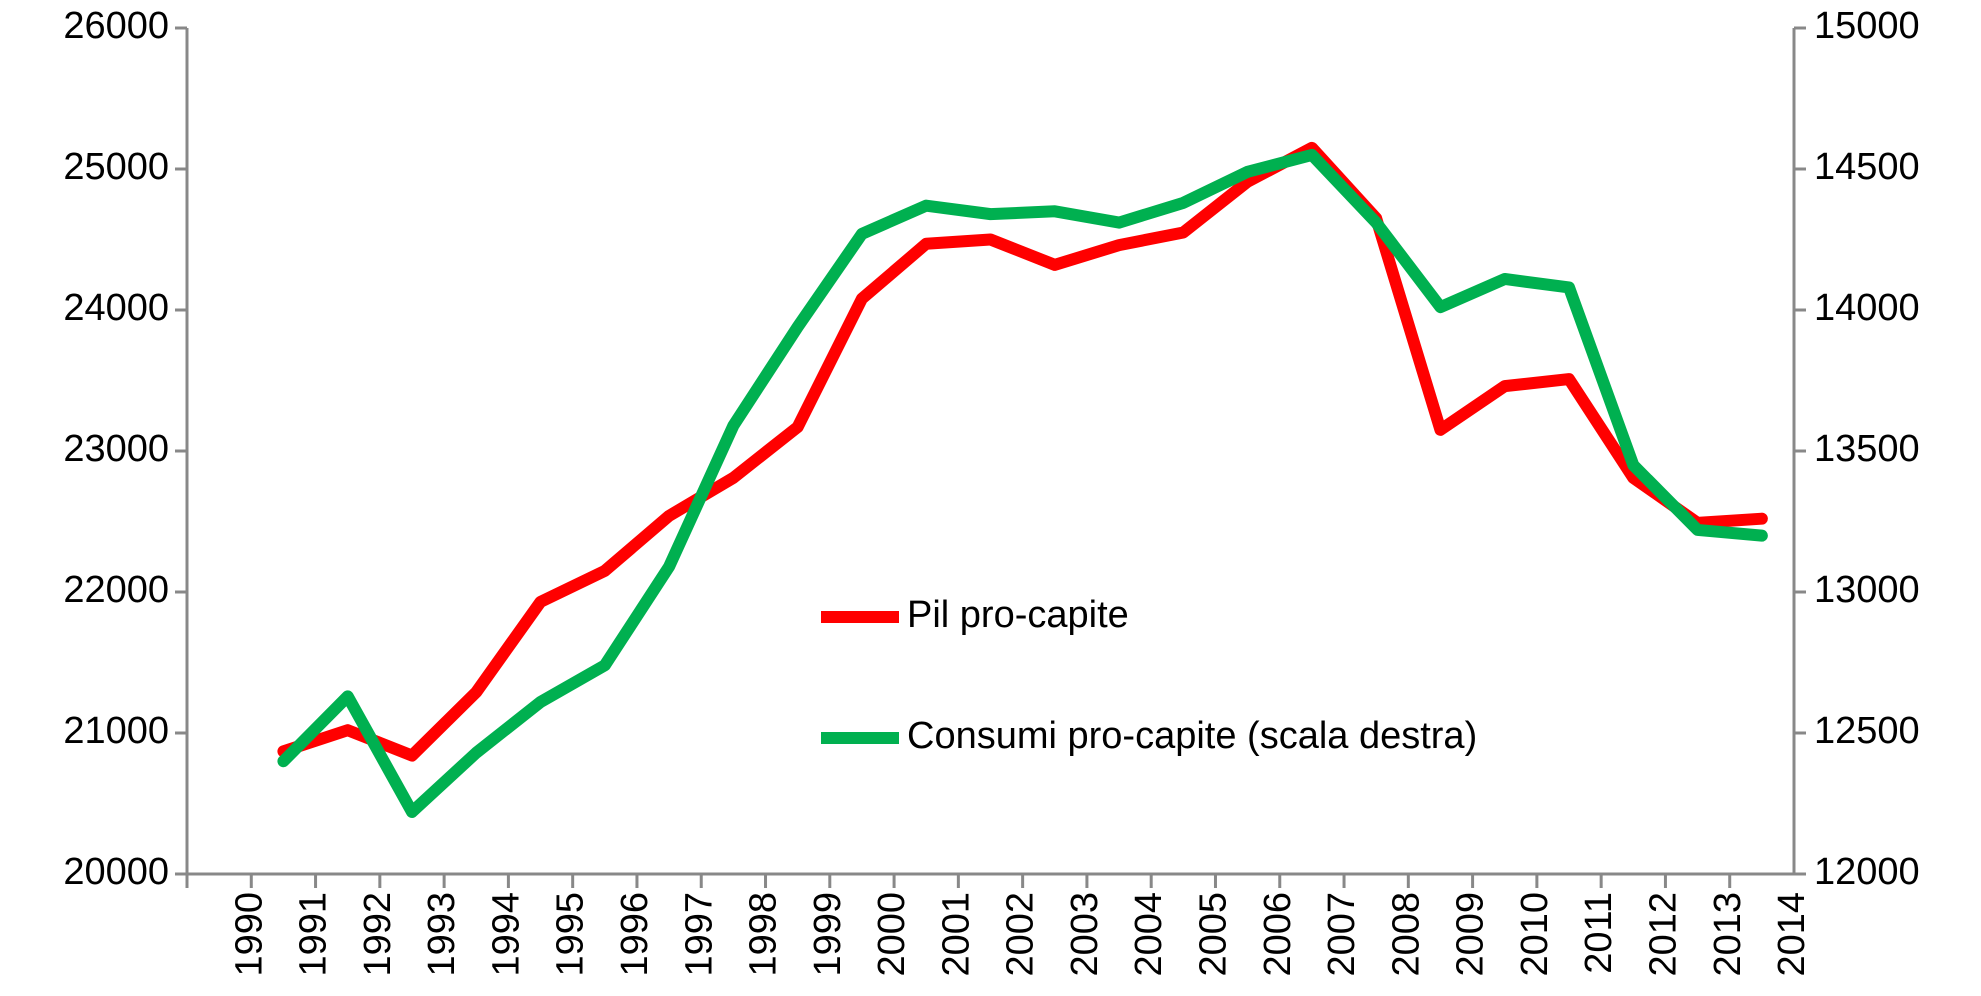 The width and height of the screenshot is (1981, 996). I want to click on x-tick-label: 1992, so click(378, 934).